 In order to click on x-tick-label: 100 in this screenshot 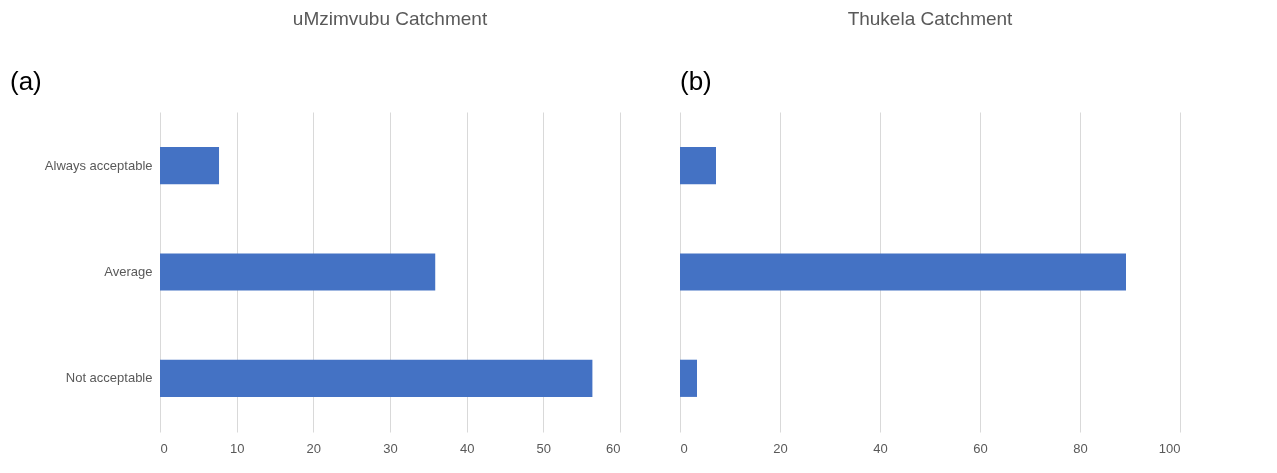, I will do `click(1169, 448)`.